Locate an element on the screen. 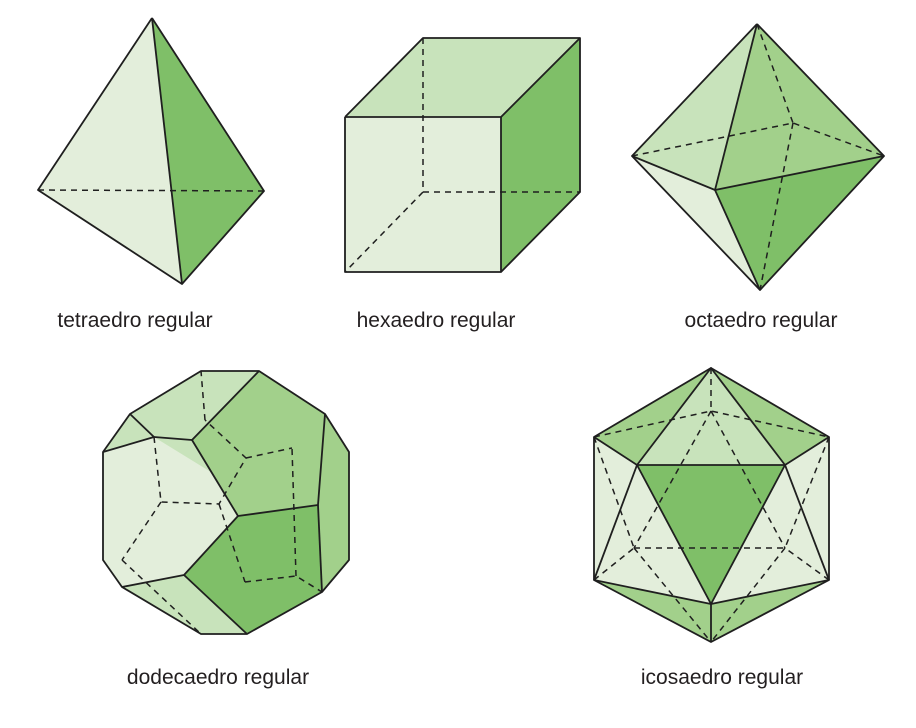 Image resolution: width=916 pixels, height=728 pixels. dodecahedron-hidden-edges is located at coordinates (222, 502).